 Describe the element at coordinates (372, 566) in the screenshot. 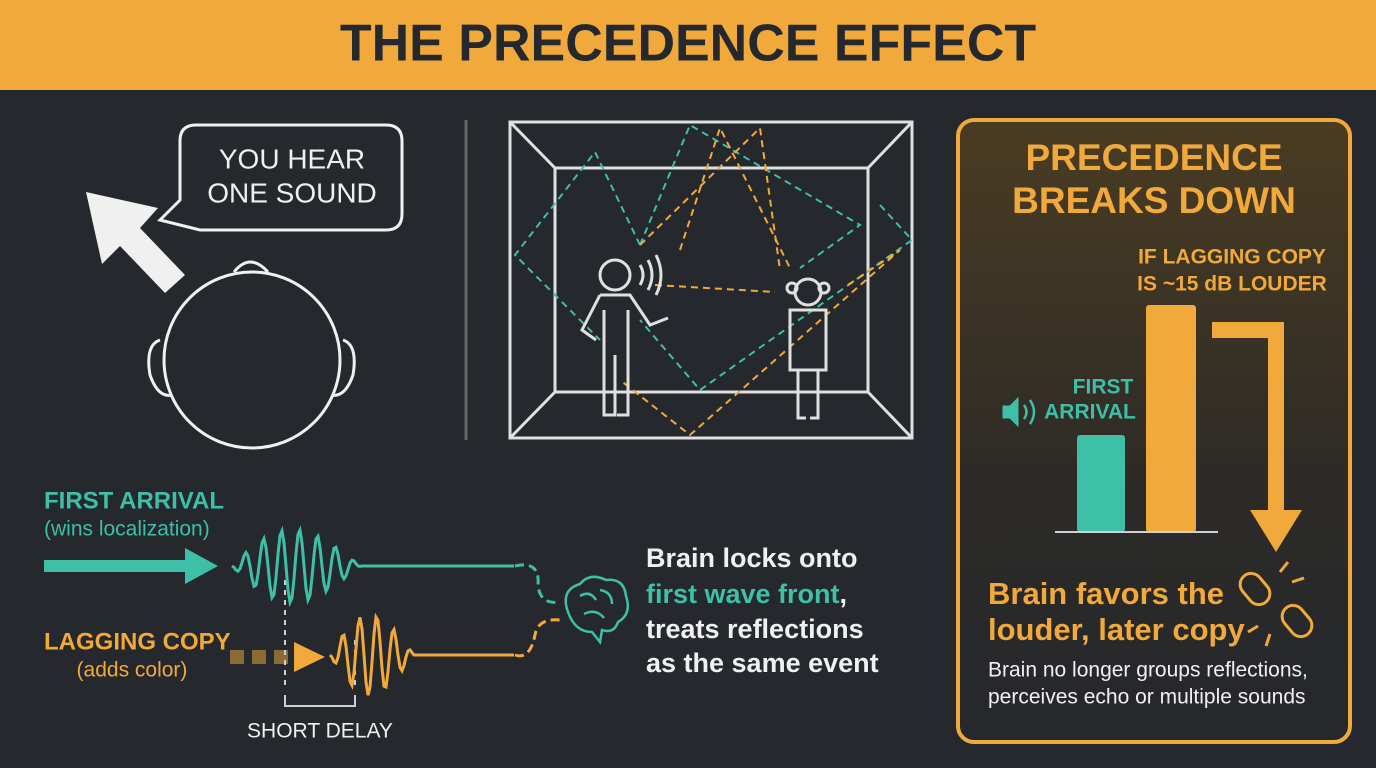

I see `first-wave` at that location.